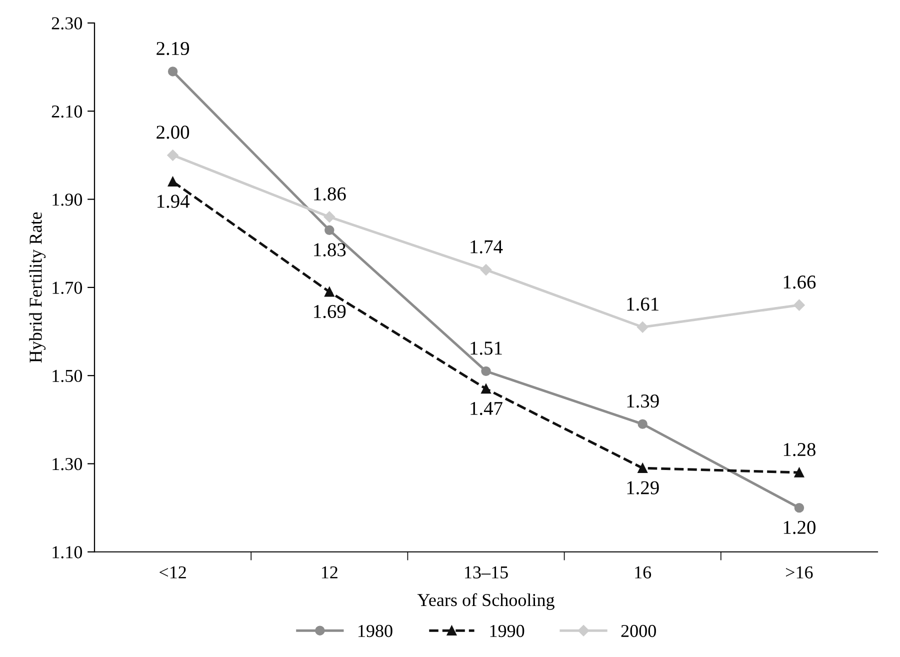 The height and width of the screenshot is (657, 900). I want to click on y-tick-label: 1.50, so click(67, 376).